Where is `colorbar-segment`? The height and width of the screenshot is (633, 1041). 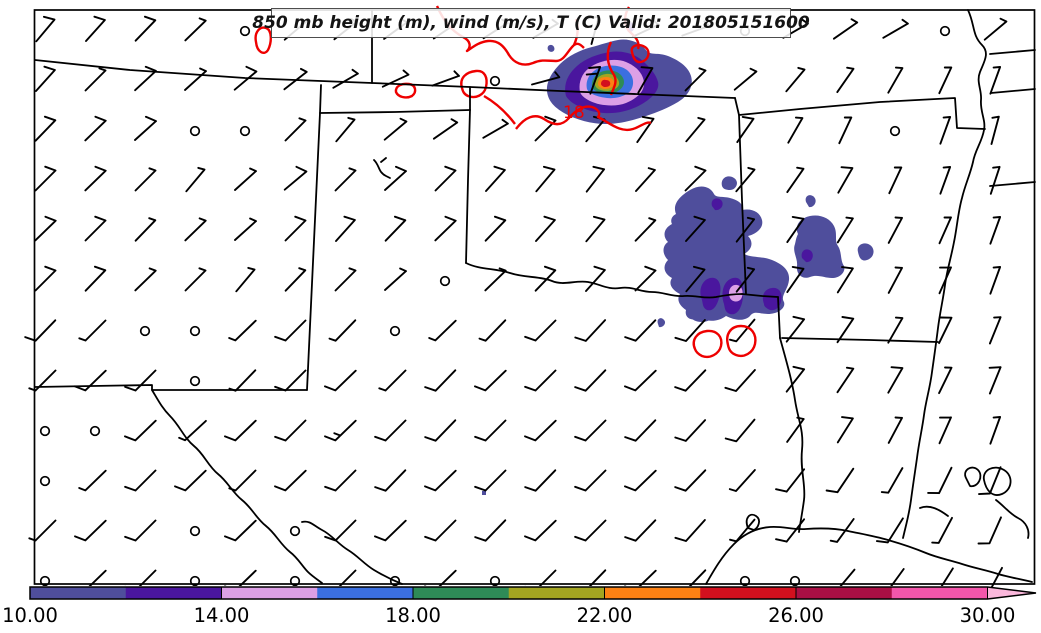
colorbar-segment is located at coordinates (748, 593).